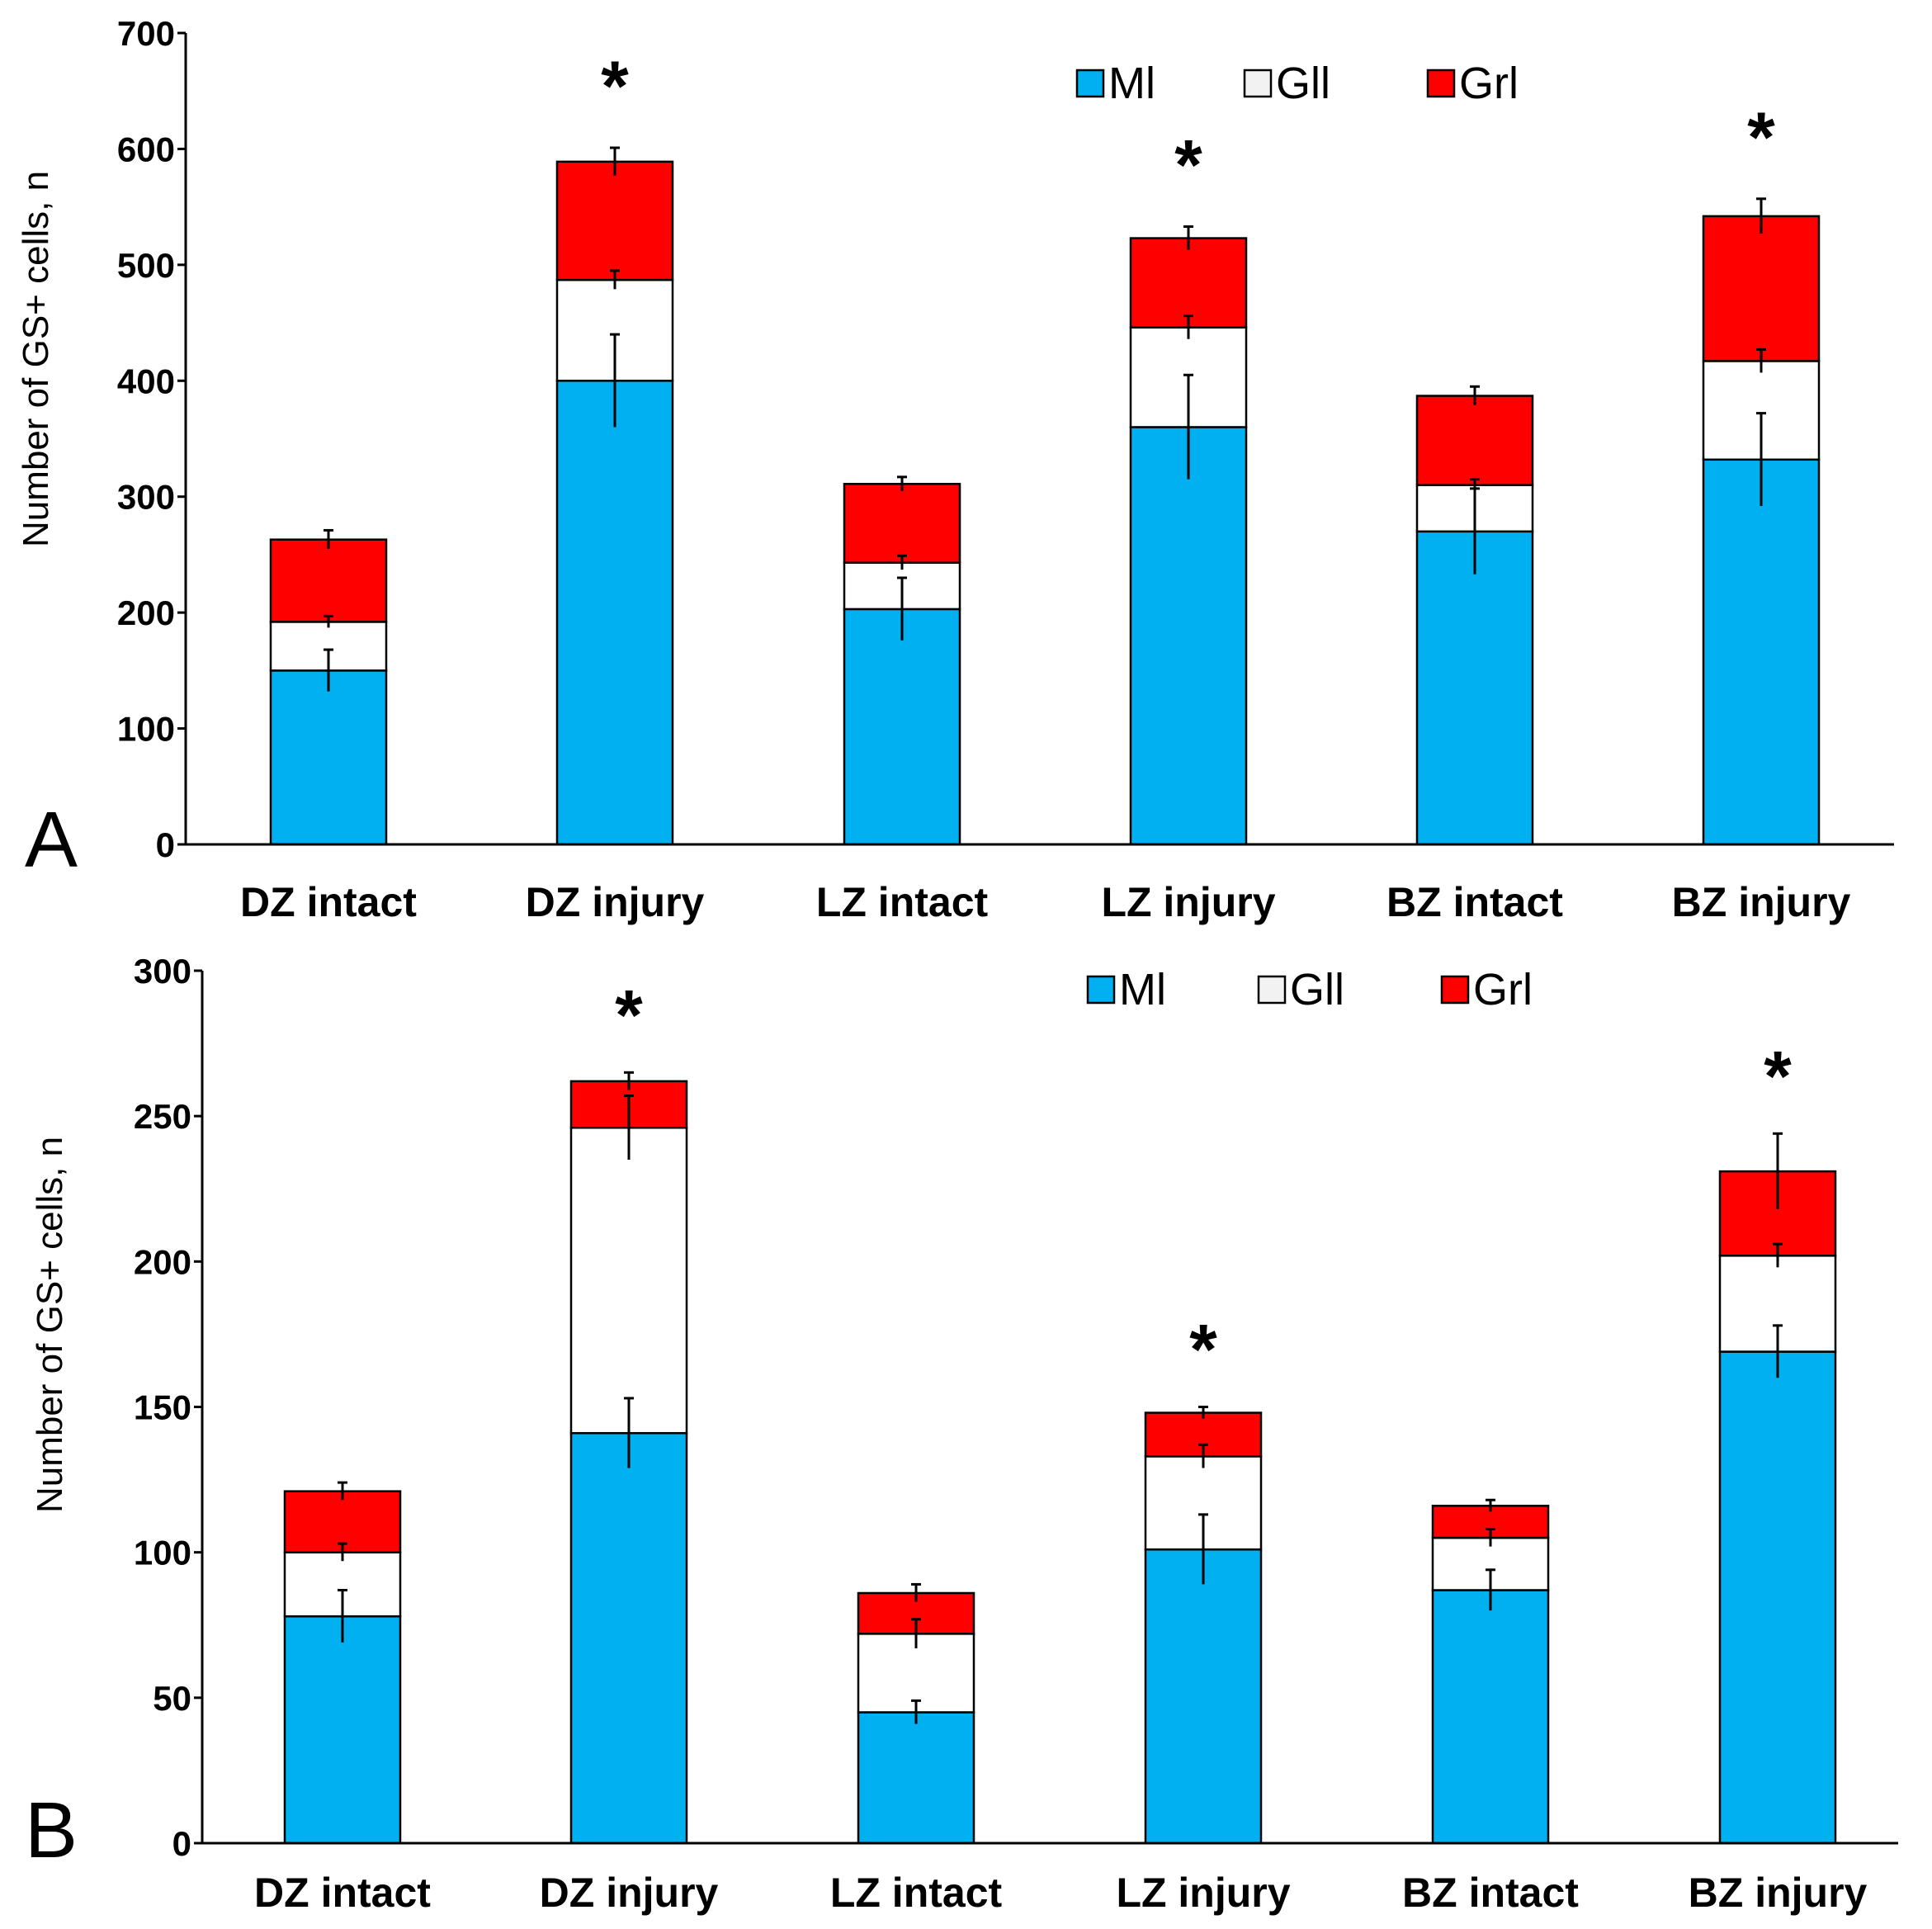 The width and height of the screenshot is (1932, 1929). I want to click on bar-segment-grl-lz-intact, so click(902, 524).